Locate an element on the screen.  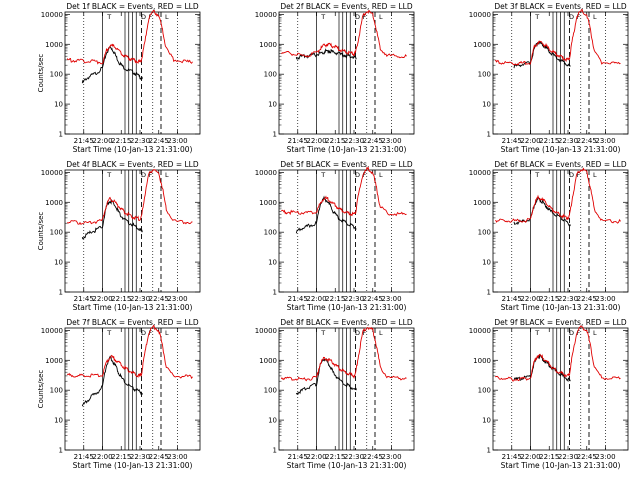
chart-title: Det 9f BLACK = Events, RED = LLD is located at coordinates (560, 322).